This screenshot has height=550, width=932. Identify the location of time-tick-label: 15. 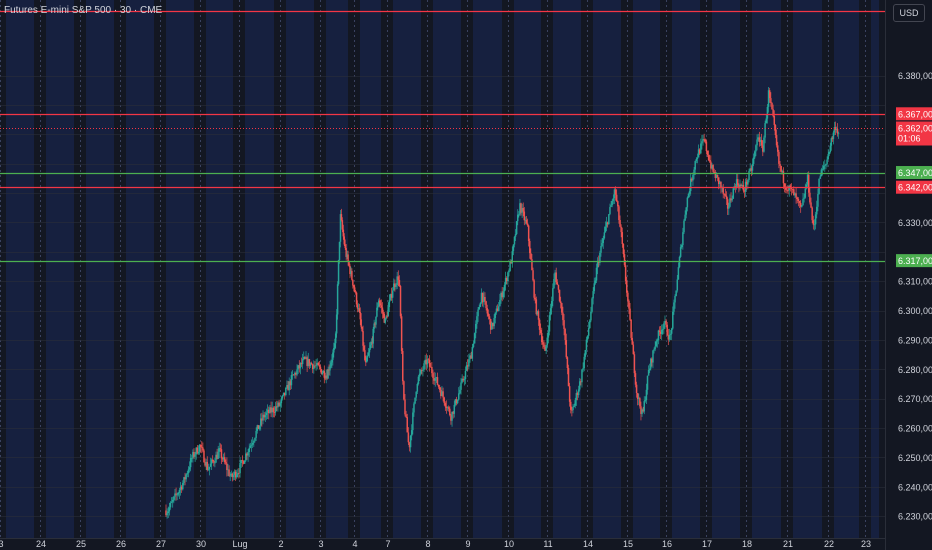
(628, 544).